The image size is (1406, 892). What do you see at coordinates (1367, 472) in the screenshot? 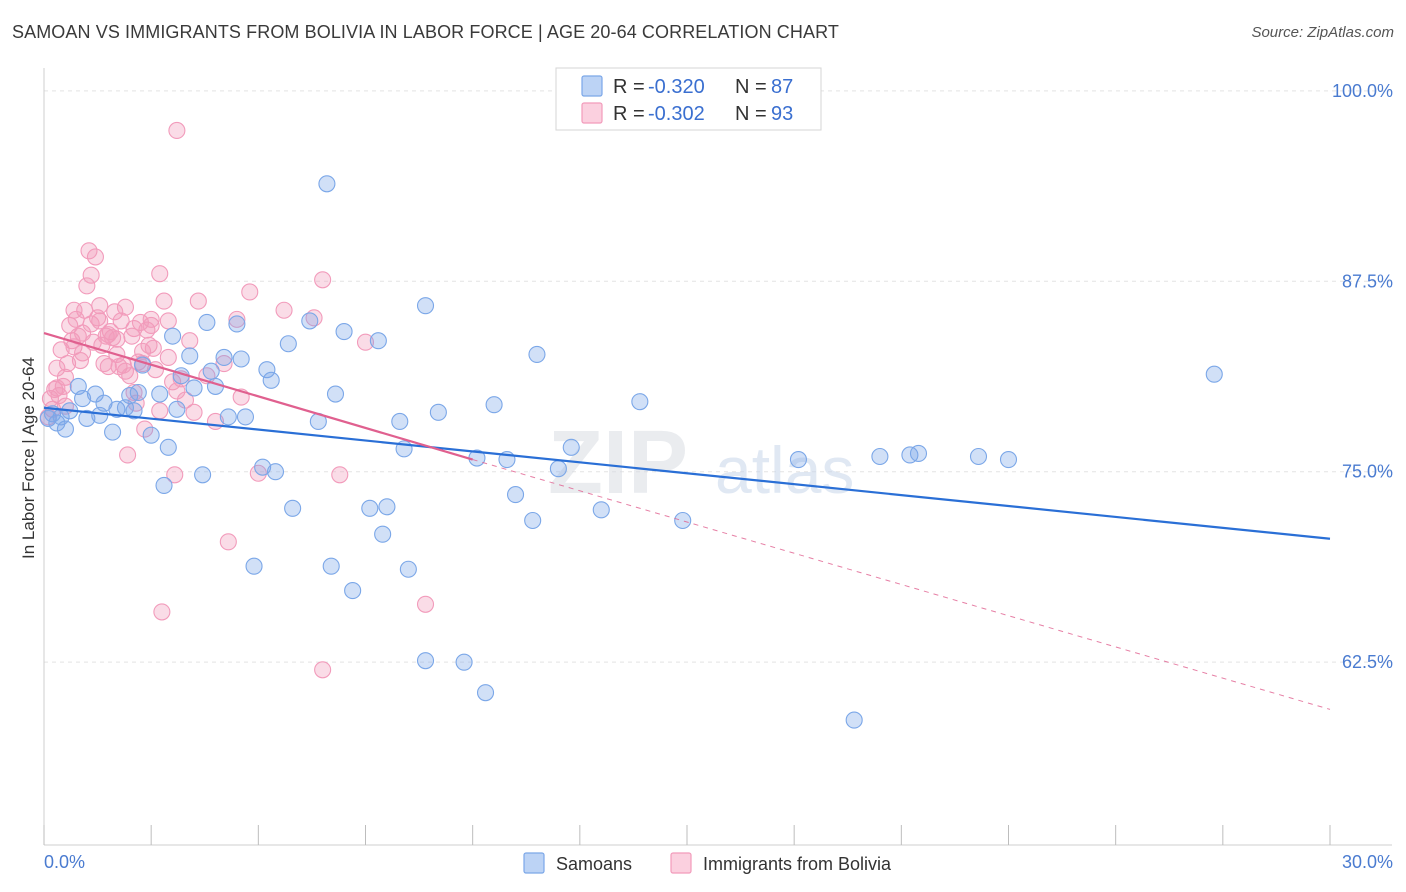
I see `y-tick-label: 75.0%` at bounding box center [1367, 472].